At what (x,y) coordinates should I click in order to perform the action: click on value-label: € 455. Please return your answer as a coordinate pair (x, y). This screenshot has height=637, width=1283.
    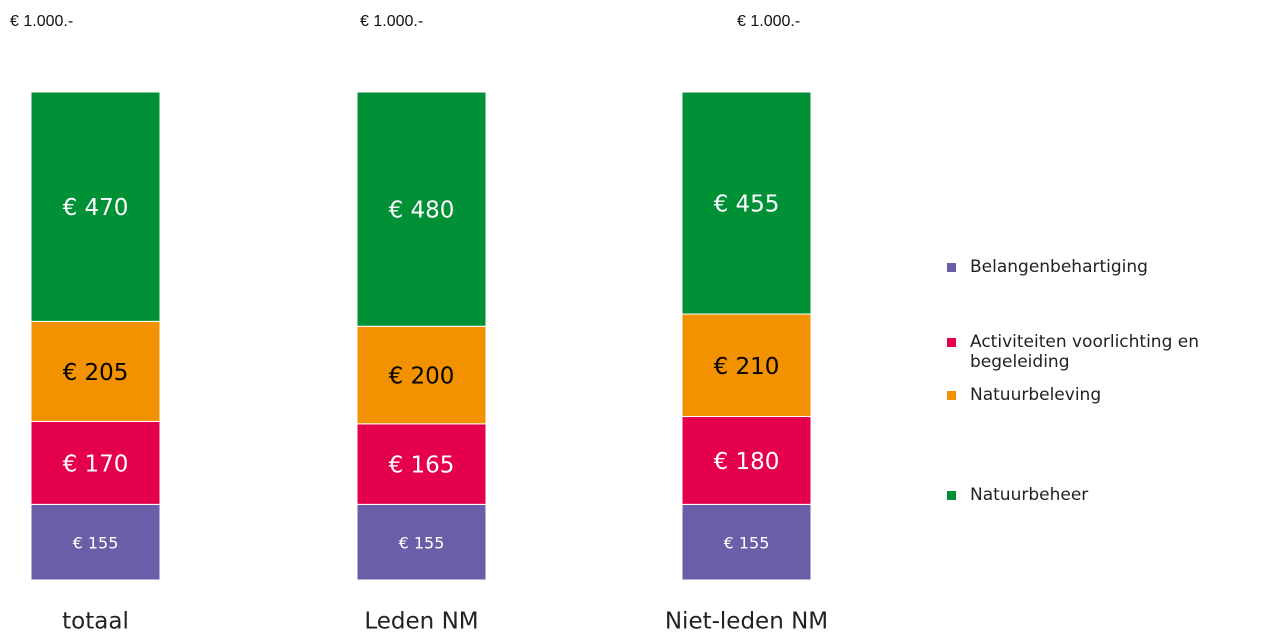
    Looking at the image, I should click on (747, 205).